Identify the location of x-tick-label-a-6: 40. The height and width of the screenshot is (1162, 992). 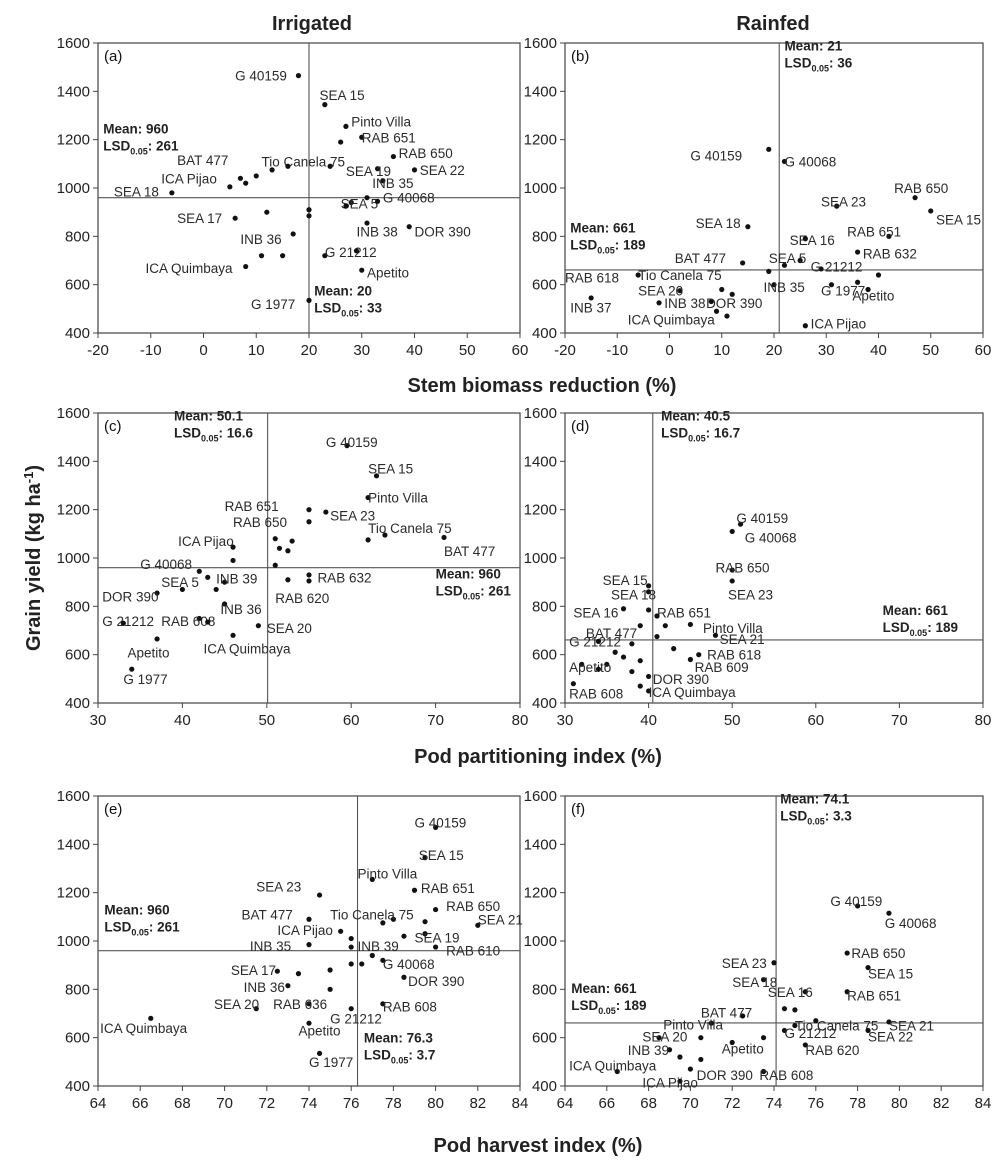
(414, 350).